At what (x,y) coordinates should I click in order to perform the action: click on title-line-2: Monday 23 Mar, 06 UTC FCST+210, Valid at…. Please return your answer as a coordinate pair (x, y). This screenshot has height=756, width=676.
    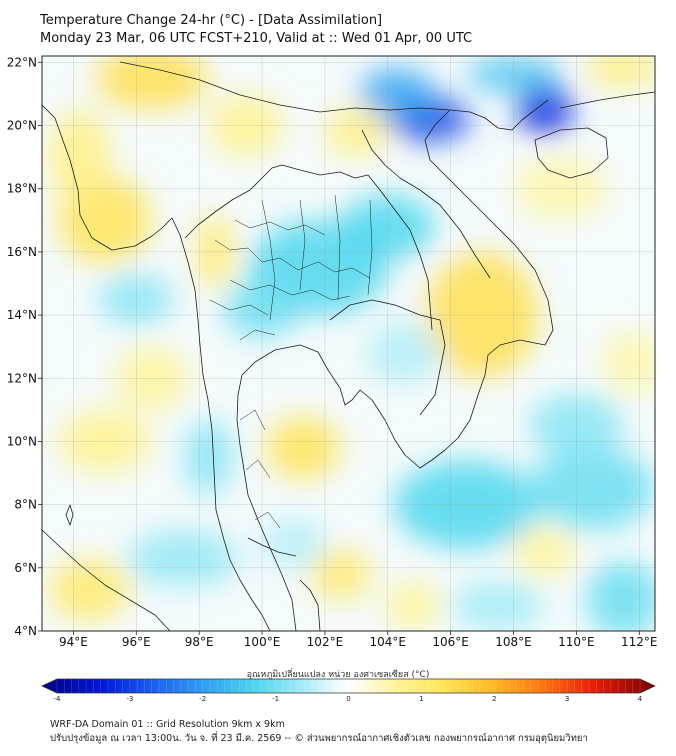
    Looking at the image, I should click on (256, 38).